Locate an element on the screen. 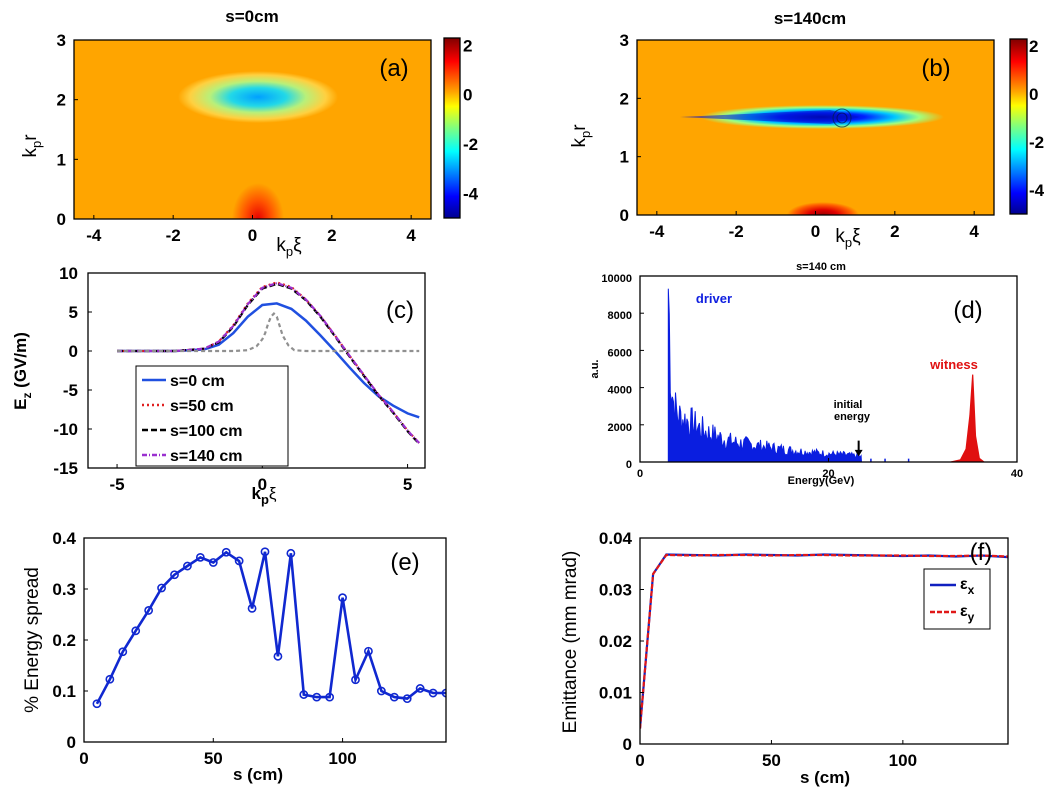 The height and width of the screenshot is (794, 1058). panel-a: s=0cm -4 -2 0 2 4 0 1 2 3 (a) -4 -2 0 2 kpr kpξ is located at coordinates (249, 133).